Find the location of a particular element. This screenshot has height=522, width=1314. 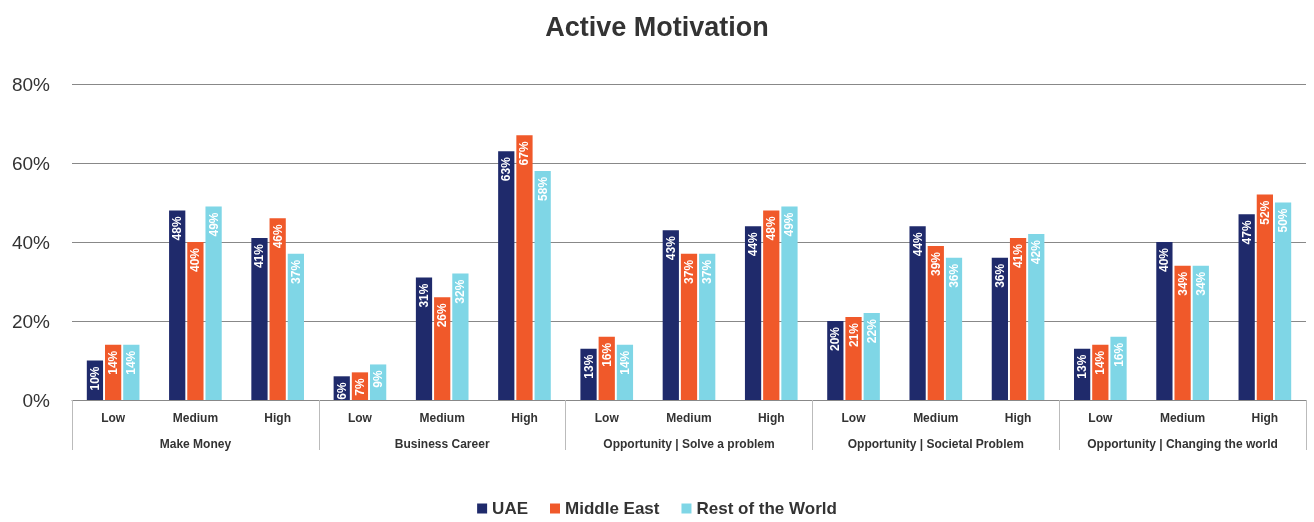

chart-title: Active Motivation is located at coordinates (657, 26).